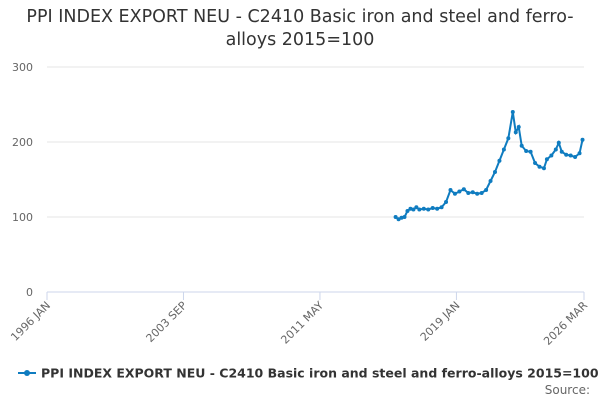  What do you see at coordinates (22, 67) in the screenshot?
I see `y-tick-label: 300` at bounding box center [22, 67].